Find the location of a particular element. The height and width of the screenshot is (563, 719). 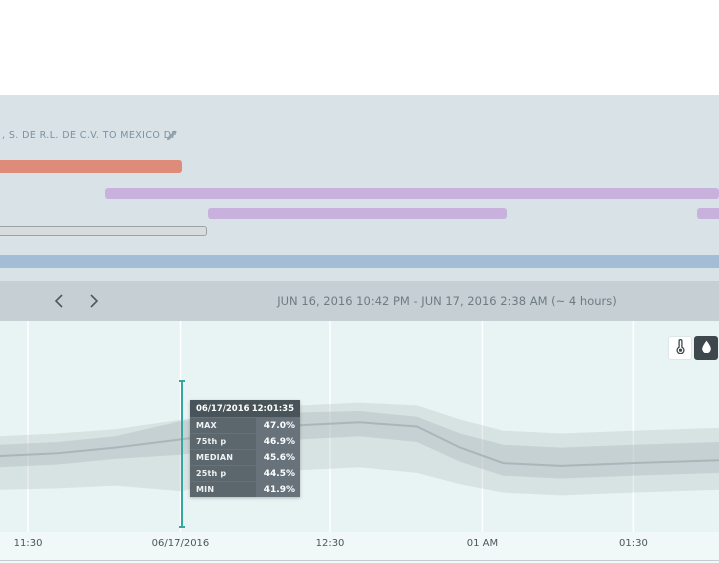

tooltip-time: 12:01:35 is located at coordinates (272, 408).